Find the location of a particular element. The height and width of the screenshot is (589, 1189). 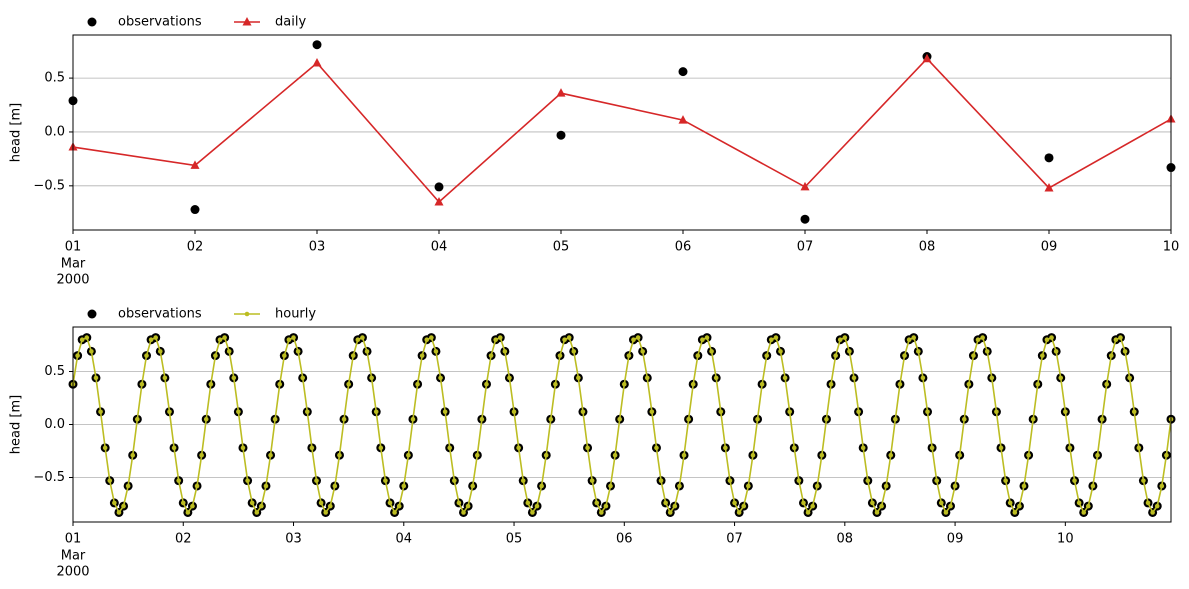

observation-point is located at coordinates (317, 45).